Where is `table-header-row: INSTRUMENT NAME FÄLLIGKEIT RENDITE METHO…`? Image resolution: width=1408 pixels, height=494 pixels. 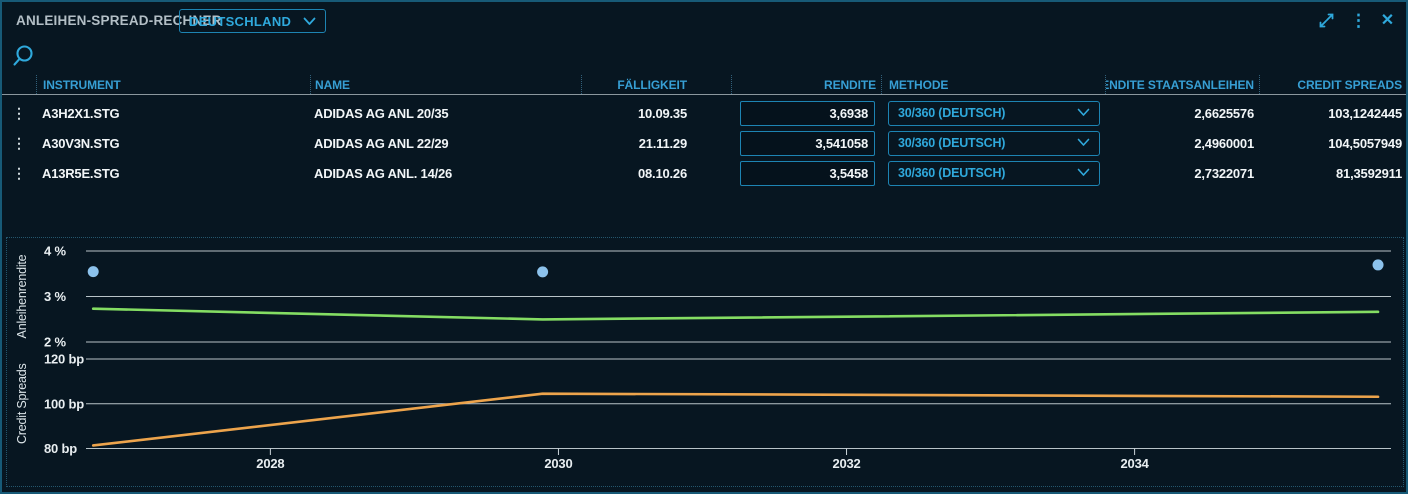 table-header-row: INSTRUMENT NAME FÄLLIGKEIT RENDITE METHO… is located at coordinates (704, 85).